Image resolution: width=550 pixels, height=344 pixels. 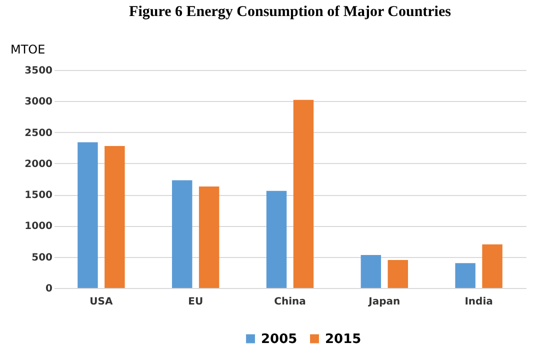 I want to click on legend-label: 2015, so click(x=343, y=338).